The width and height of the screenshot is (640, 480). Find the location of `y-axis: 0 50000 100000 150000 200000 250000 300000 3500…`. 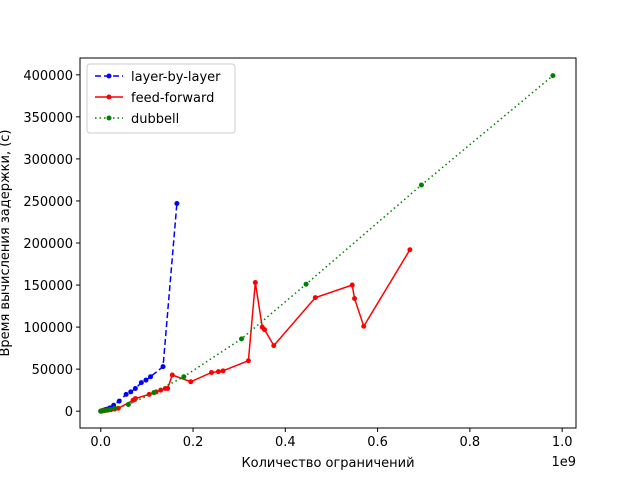

y-axis: 0 50000 100000 150000 200000 250000 300000 3500… is located at coordinates (51, 244).